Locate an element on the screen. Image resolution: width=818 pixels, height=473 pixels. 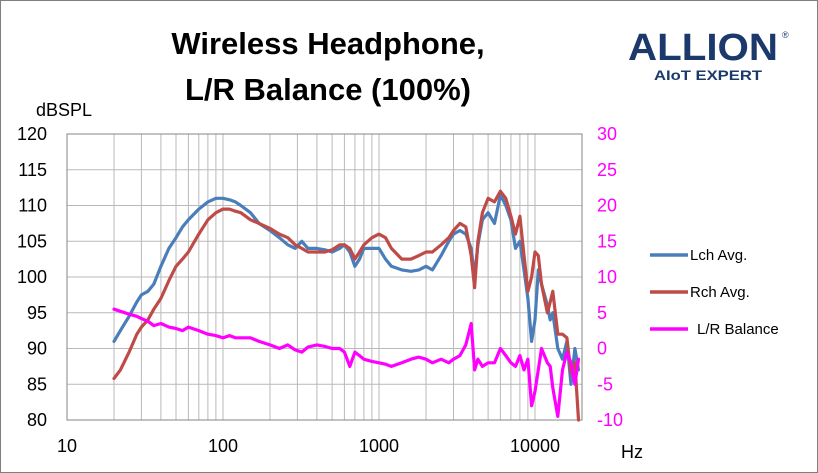
y-tick-label: 105 is located at coordinates (32, 241).